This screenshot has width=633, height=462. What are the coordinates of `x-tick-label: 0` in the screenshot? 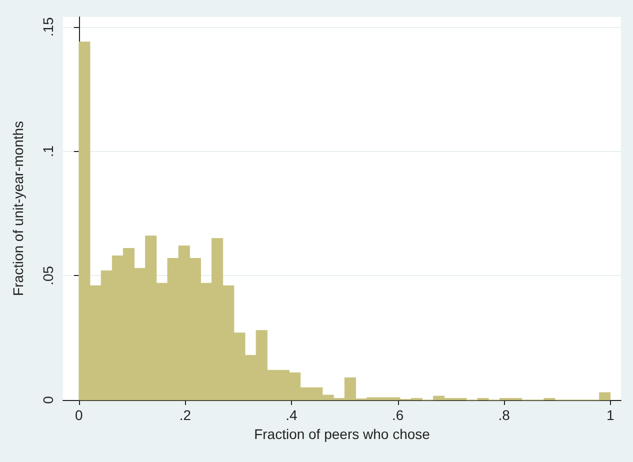 It's located at (79, 415).